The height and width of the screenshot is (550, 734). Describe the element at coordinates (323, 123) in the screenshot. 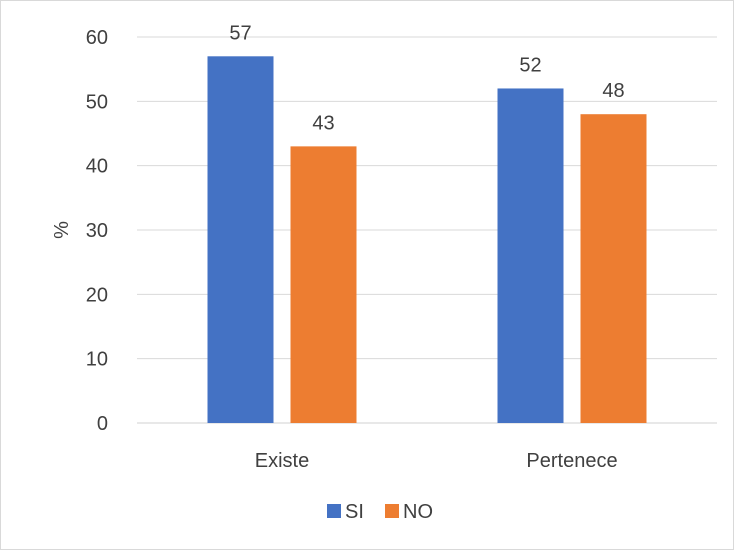

I see `data-label: 43` at that location.